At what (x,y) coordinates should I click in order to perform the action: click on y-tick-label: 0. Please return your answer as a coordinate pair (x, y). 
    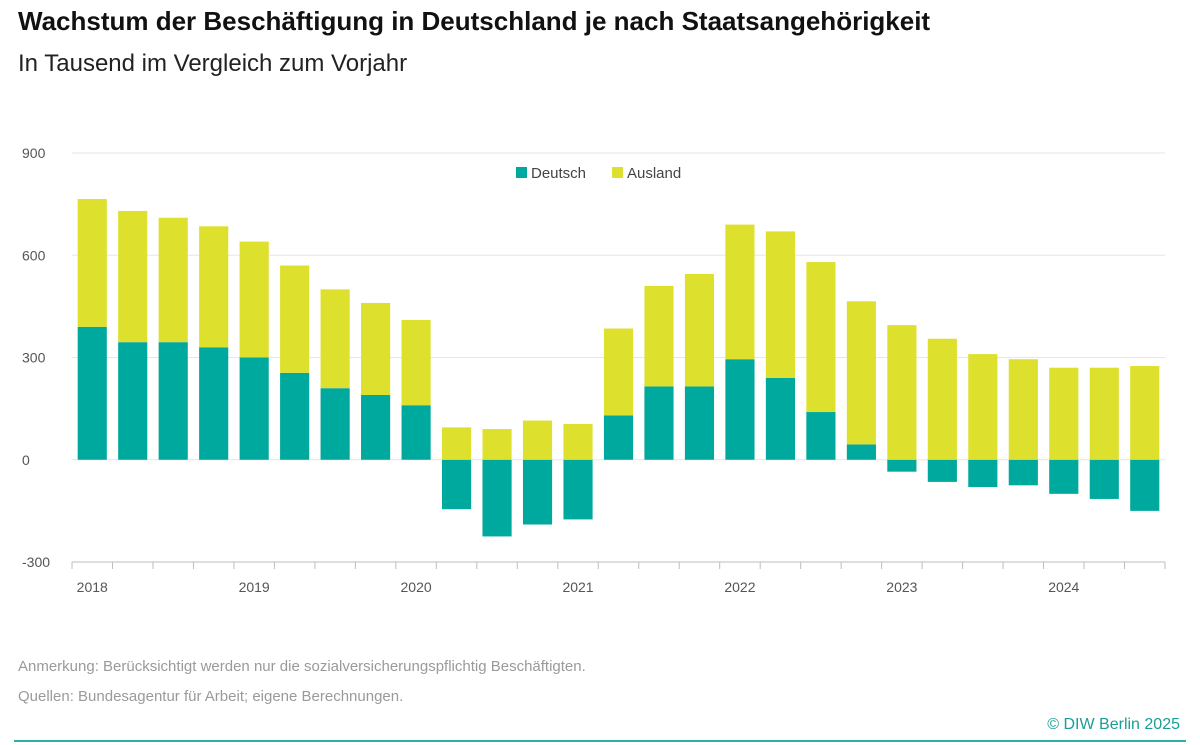
    Looking at the image, I should click on (26, 460).